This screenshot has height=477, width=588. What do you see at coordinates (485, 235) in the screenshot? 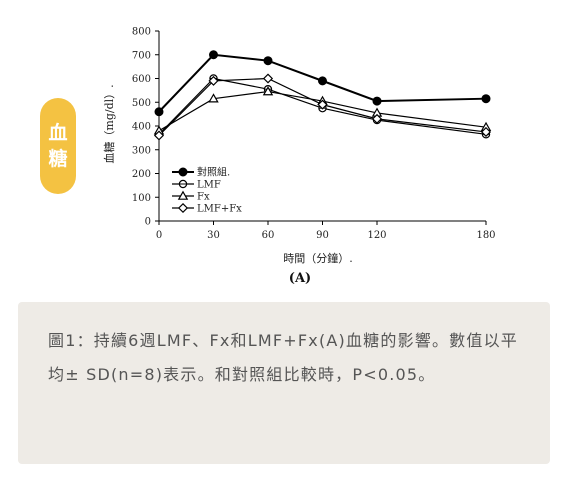
I see `x-tick-label: 180` at bounding box center [485, 235].